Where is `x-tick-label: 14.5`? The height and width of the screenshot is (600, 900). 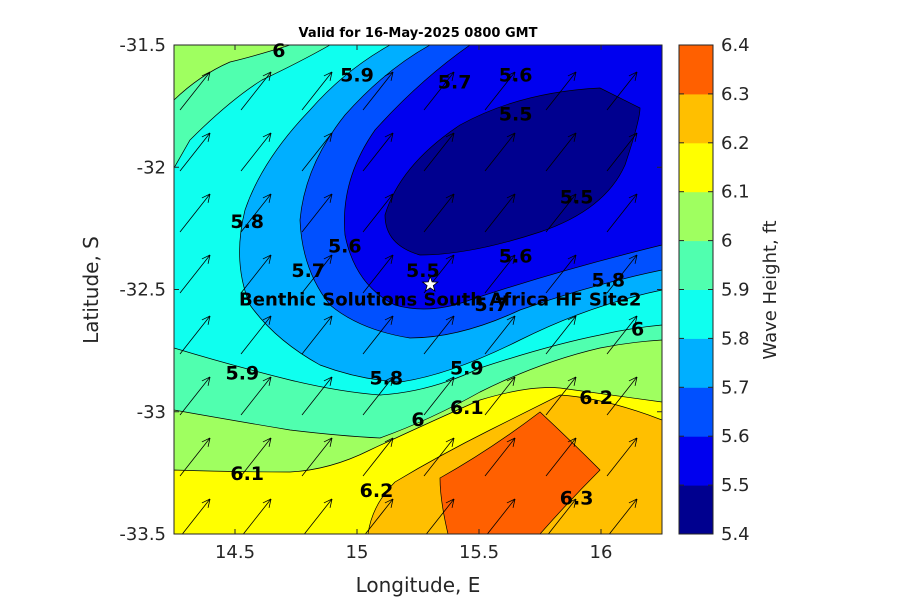
x-tick-label: 14.5 is located at coordinates (235, 552).